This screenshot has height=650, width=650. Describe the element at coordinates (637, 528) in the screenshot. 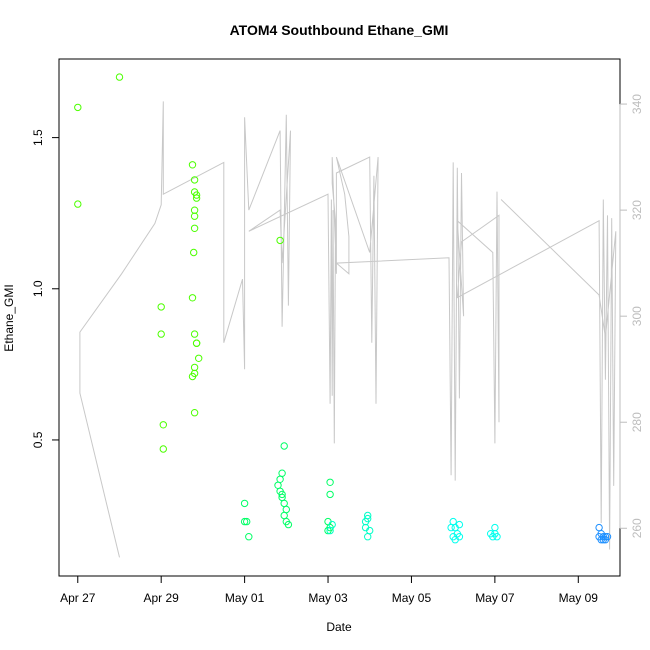

I see `y2-tick-label: 260` at that location.